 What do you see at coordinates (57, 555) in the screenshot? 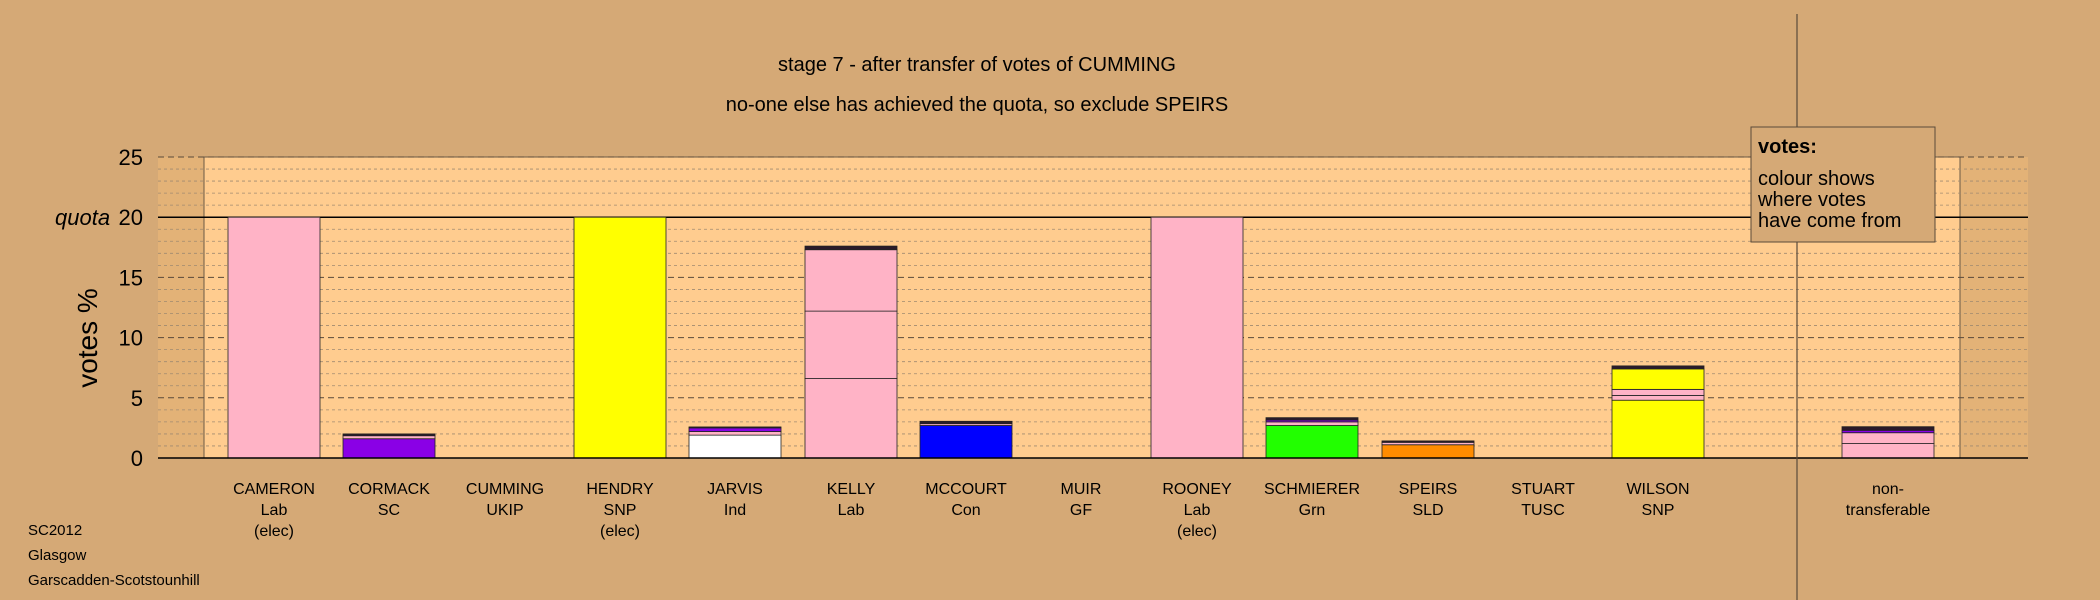
I see `footer-line-2: Glasgow` at bounding box center [57, 555].